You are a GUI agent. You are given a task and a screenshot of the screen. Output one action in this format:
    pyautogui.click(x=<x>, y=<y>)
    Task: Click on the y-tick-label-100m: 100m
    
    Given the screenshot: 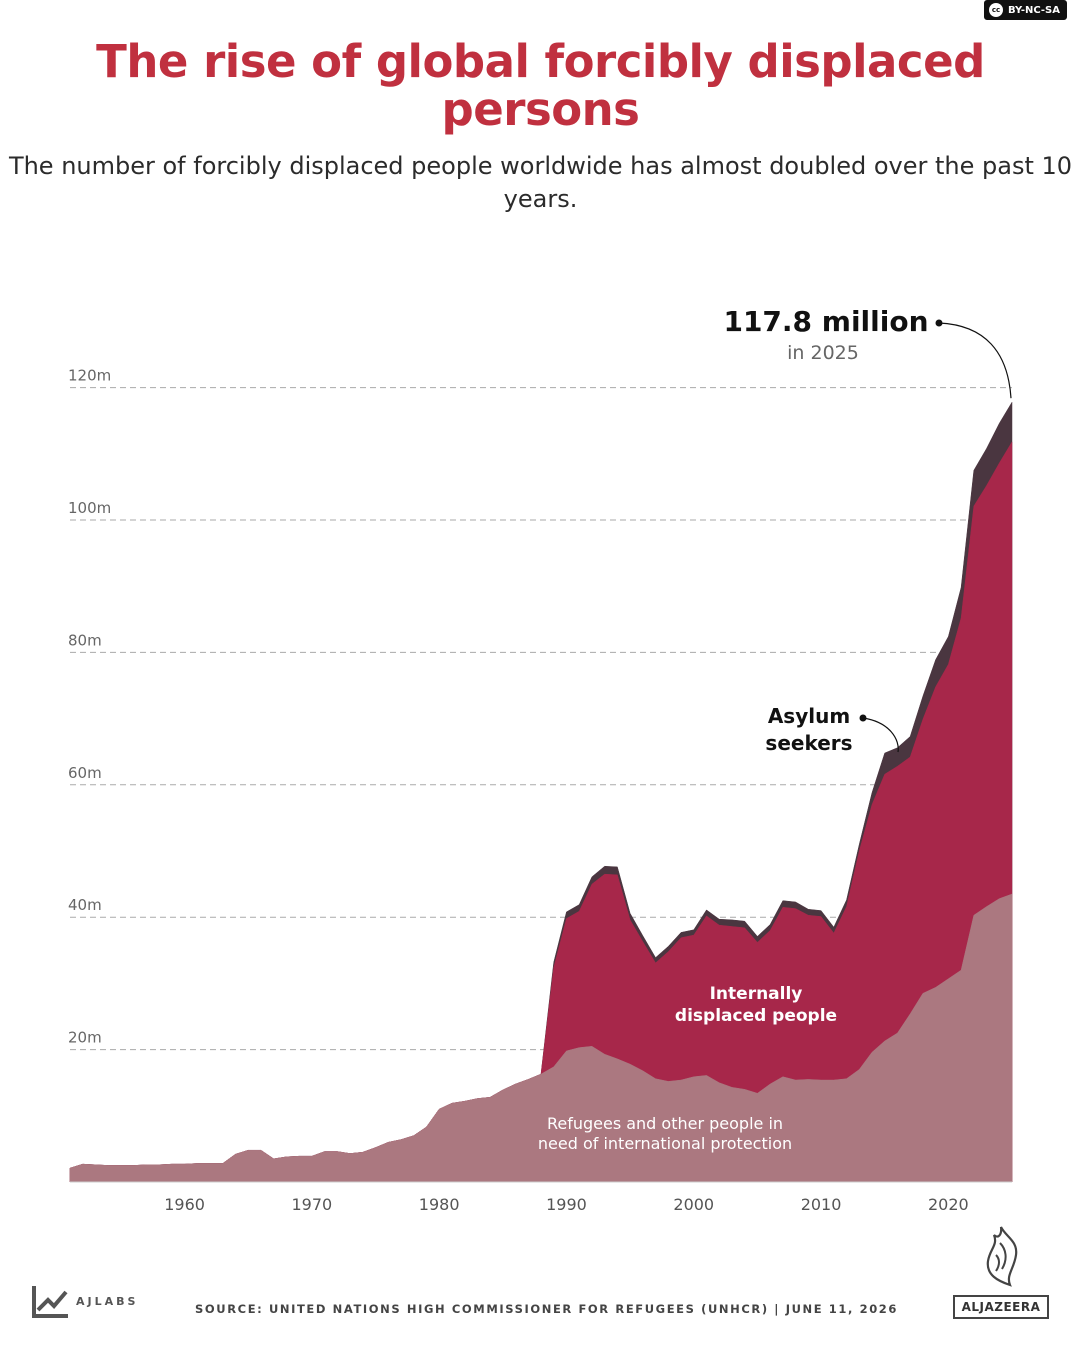 What is the action you would take?
    pyautogui.click(x=89, y=508)
    